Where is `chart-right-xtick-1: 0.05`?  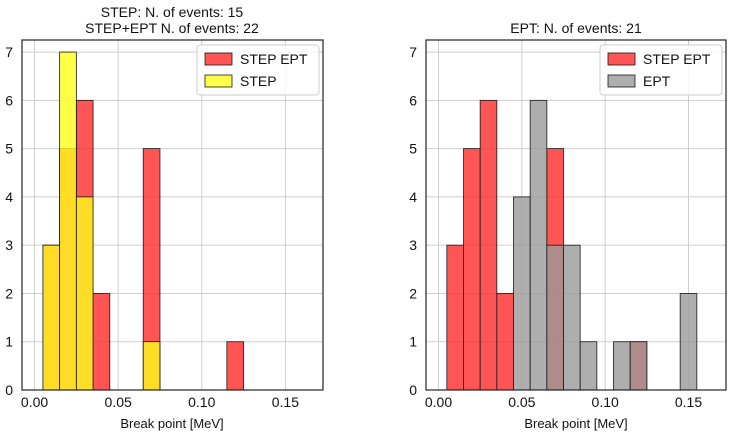 chart-right-xtick-1: 0.05 is located at coordinates (521, 402).